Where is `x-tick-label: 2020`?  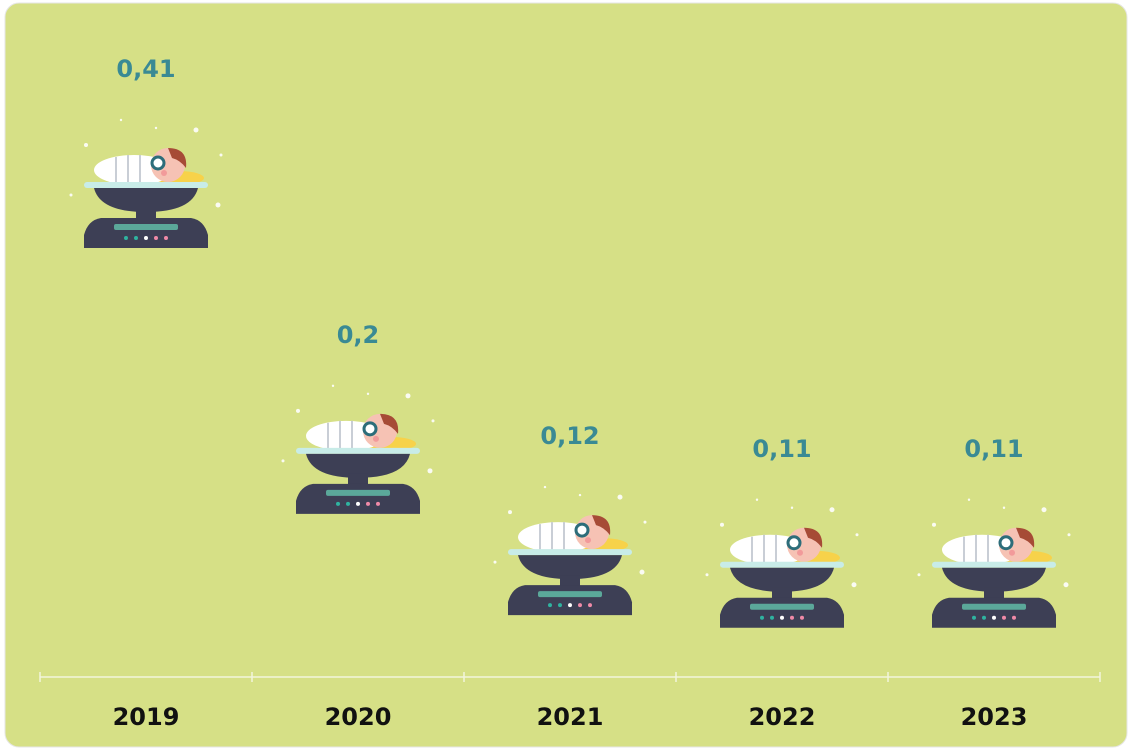 x-tick-label: 2020 is located at coordinates (358, 717).